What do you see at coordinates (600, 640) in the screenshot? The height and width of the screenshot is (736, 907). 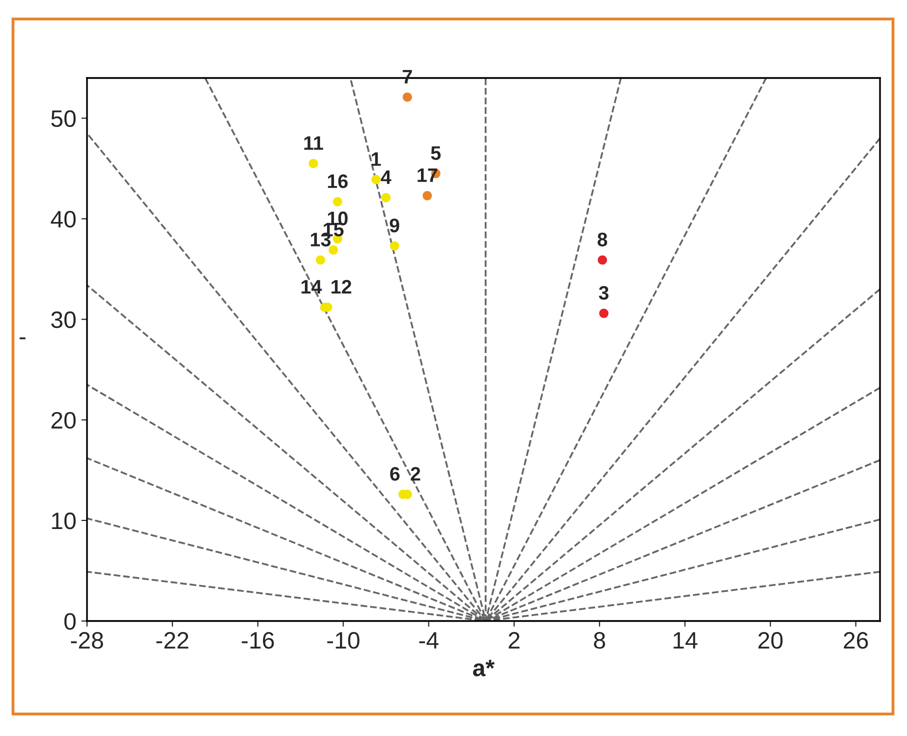 I see `x-tick-label: 8` at bounding box center [600, 640].